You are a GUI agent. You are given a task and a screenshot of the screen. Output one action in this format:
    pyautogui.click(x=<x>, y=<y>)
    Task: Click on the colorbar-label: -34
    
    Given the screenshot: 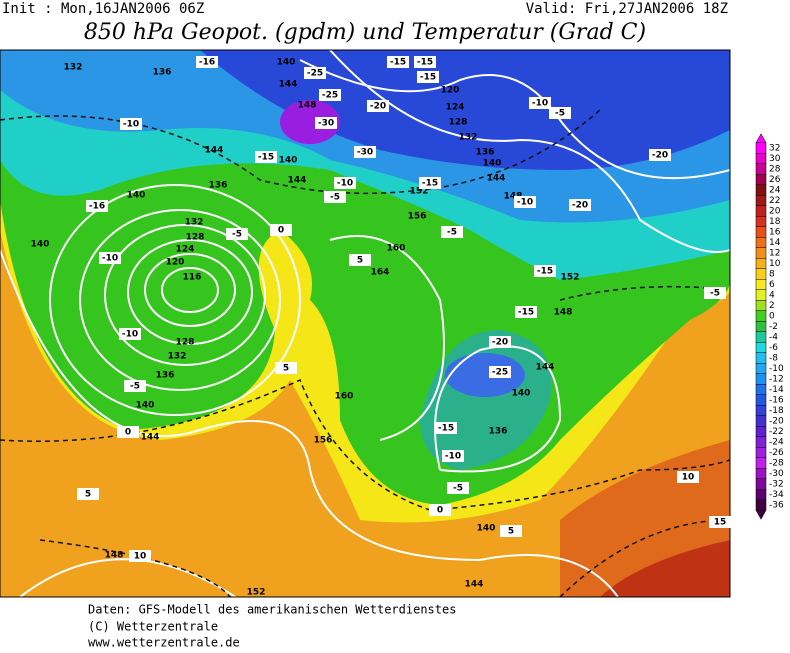 What is the action you would take?
    pyautogui.click(x=776, y=495)
    